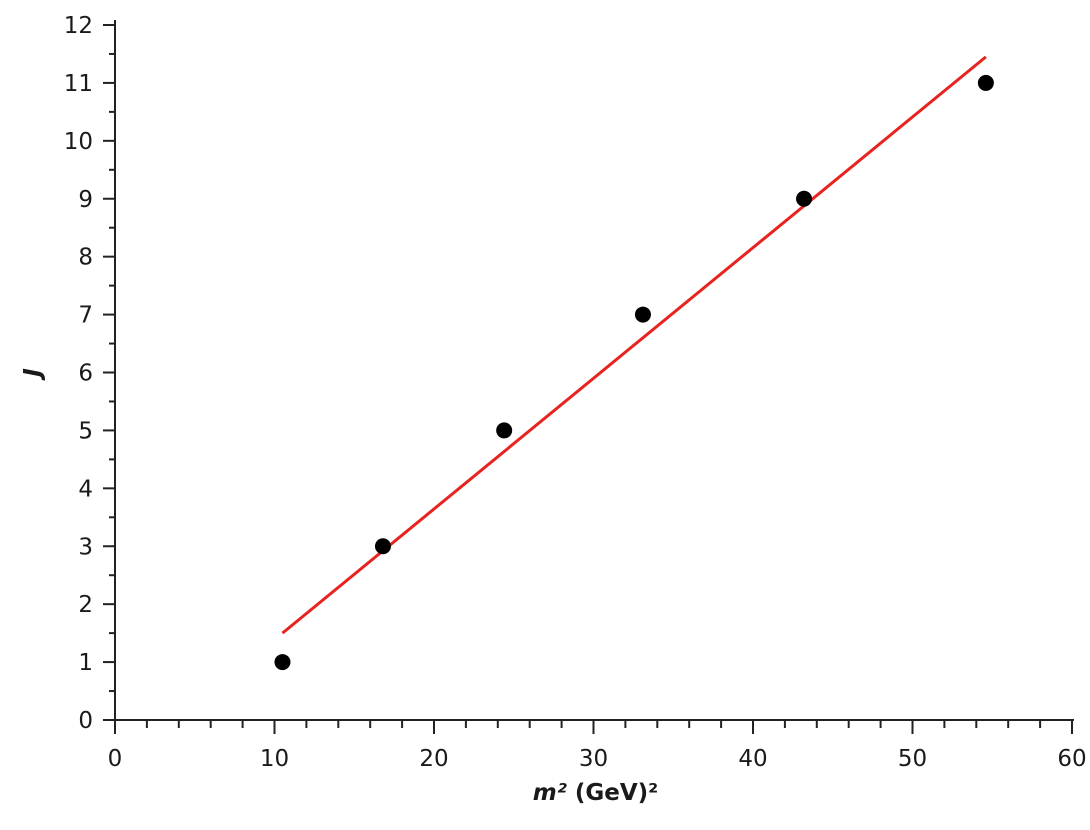 Image resolution: width=1090 pixels, height=830 pixels. Describe the element at coordinates (85, 258) in the screenshot. I see `y-tick-label: 8` at that location.